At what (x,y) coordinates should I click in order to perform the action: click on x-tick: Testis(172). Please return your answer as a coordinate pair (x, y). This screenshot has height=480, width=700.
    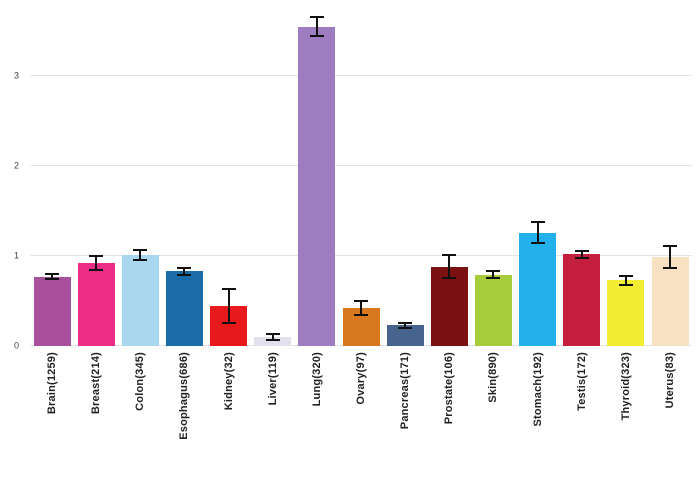
    Looking at the image, I should click on (582, 415).